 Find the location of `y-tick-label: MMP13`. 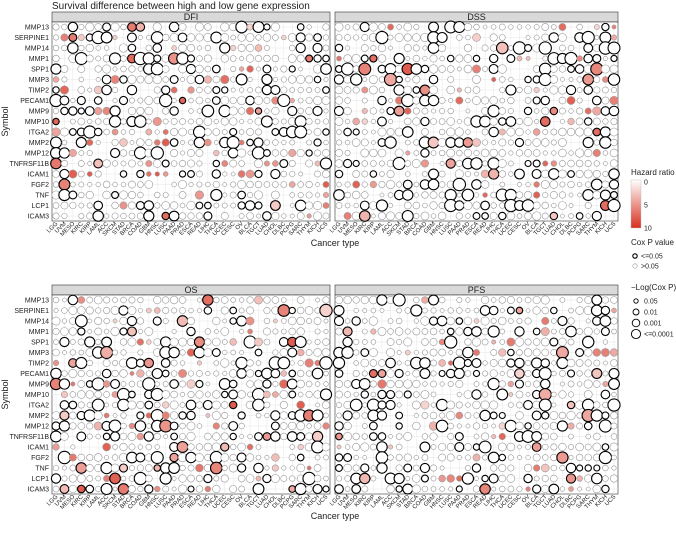

y-tick-label: MMP13 is located at coordinates (37, 28).